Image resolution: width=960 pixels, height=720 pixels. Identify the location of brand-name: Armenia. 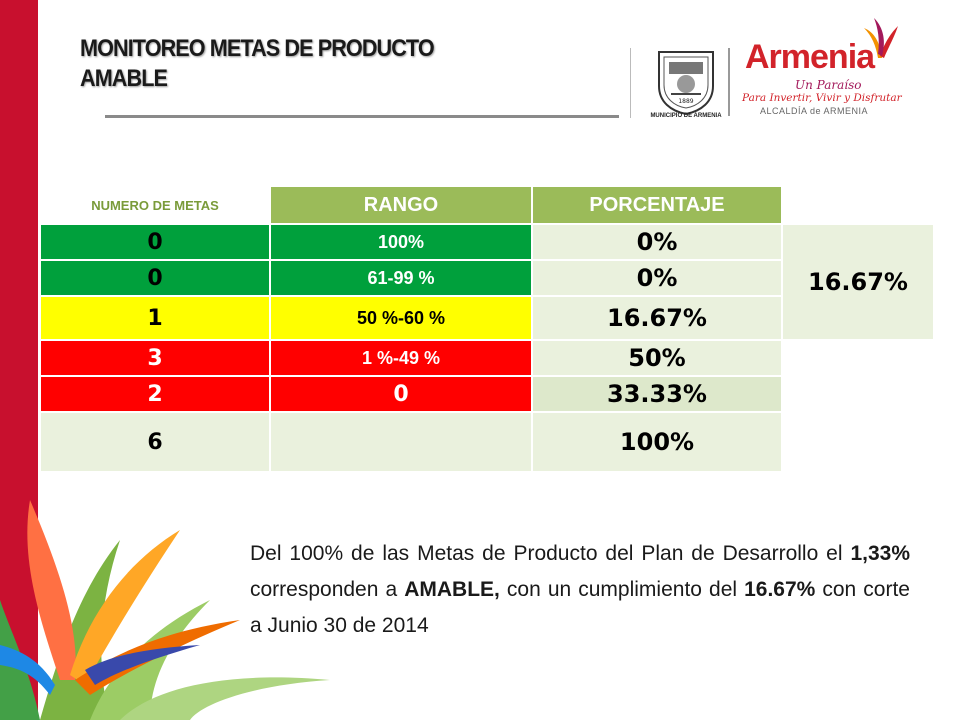
(810, 57).